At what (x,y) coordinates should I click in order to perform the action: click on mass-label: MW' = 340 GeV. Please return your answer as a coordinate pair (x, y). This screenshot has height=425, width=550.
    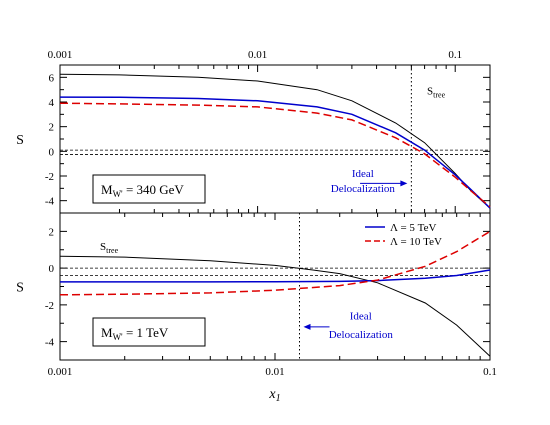
    Looking at the image, I should click on (142, 190).